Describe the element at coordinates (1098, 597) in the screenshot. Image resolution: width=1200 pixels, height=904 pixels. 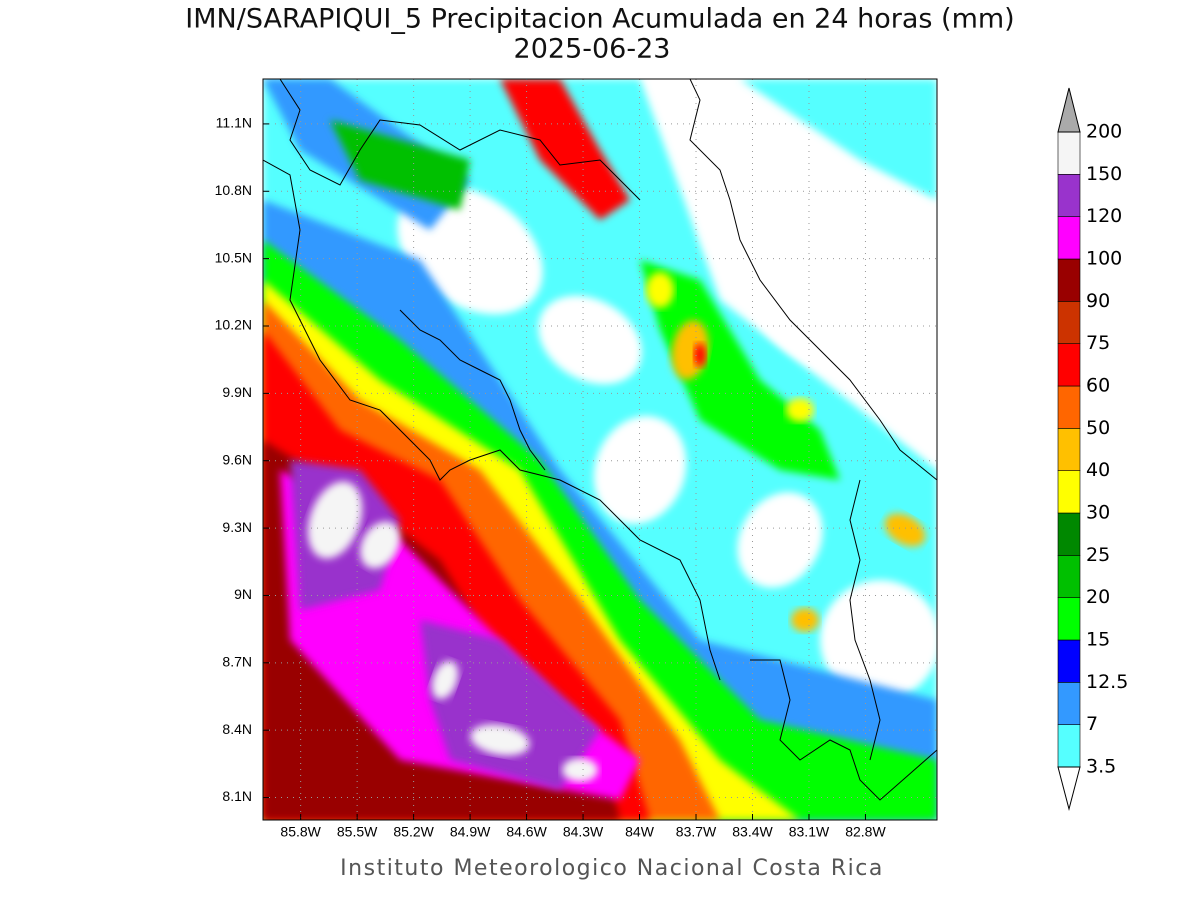
I see `colorbar-label: 20` at that location.